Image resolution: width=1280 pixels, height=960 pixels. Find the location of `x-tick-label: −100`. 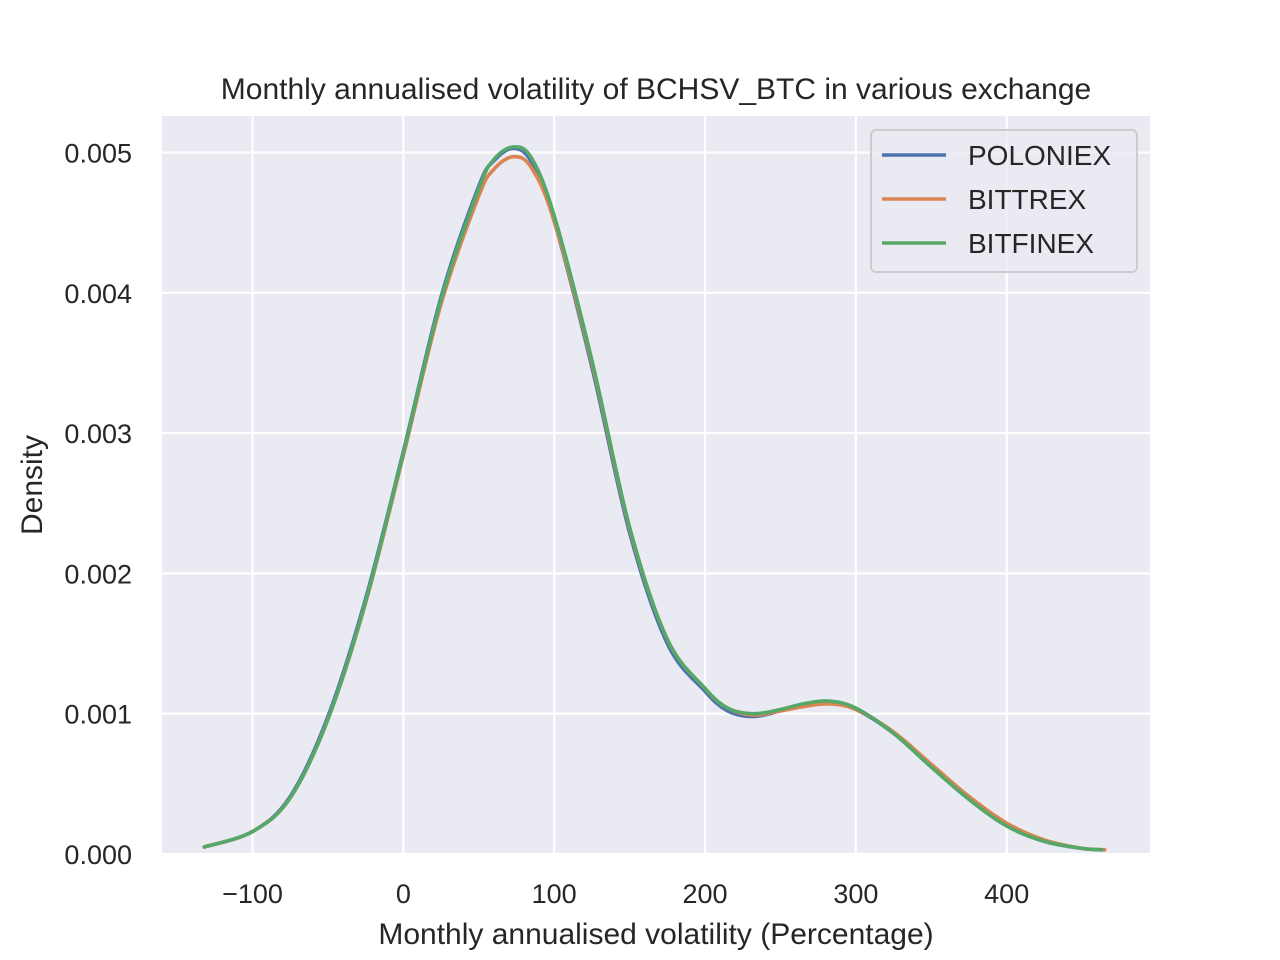

x-tick-label: −100 is located at coordinates (252, 894).